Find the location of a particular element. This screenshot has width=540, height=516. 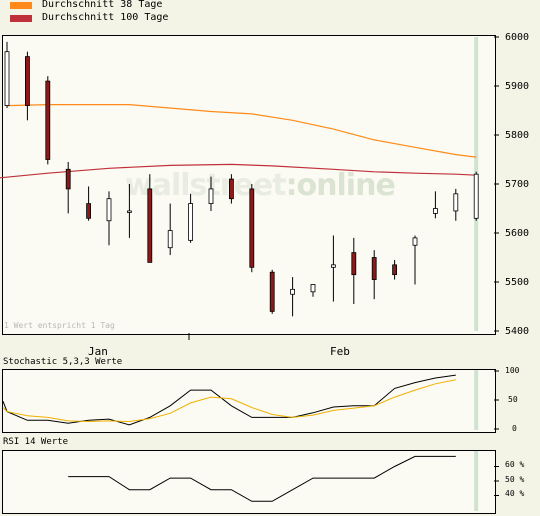

stochastic-title: Stochastic 5,3,3 Werte is located at coordinates (63, 362).